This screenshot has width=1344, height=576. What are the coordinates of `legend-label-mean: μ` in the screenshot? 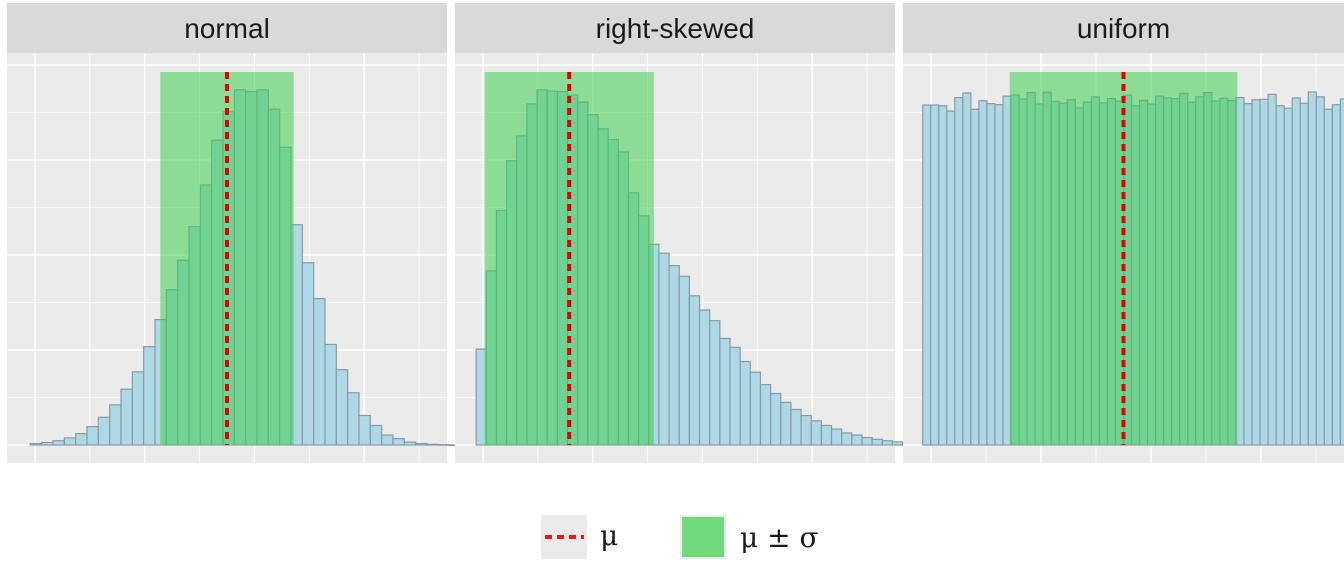 It's located at (609, 535).